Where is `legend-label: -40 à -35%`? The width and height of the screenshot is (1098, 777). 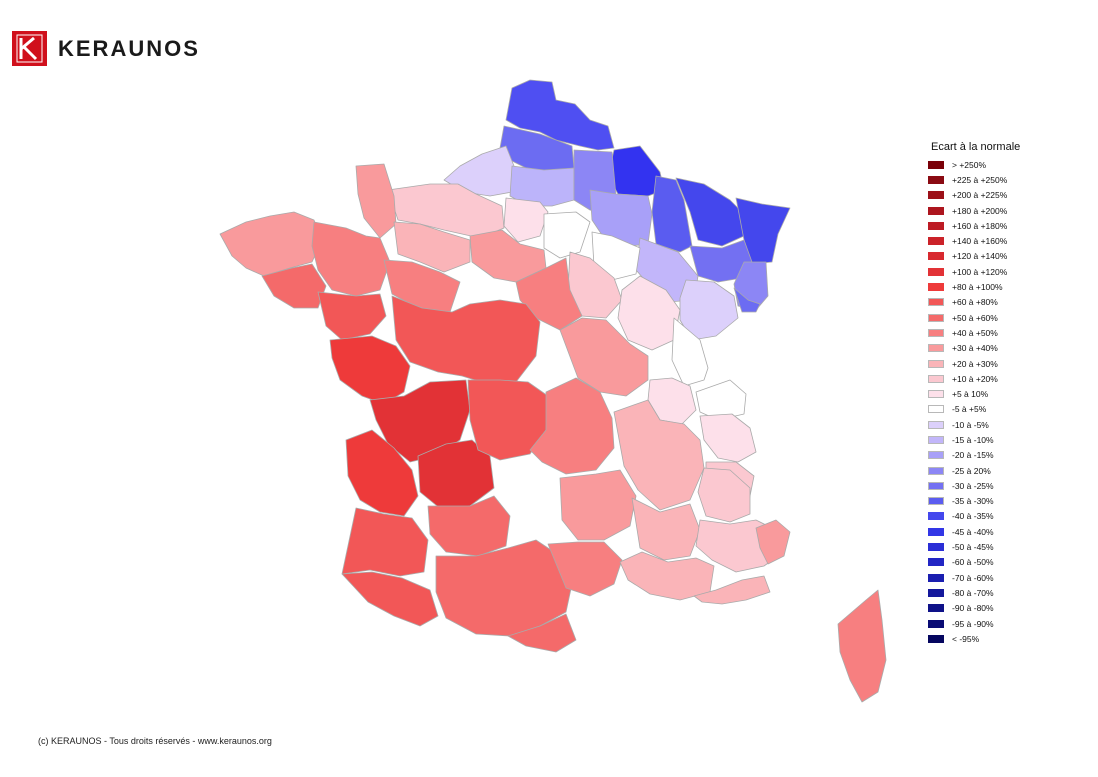
legend-label: -40 à -35% is located at coordinates (973, 516).